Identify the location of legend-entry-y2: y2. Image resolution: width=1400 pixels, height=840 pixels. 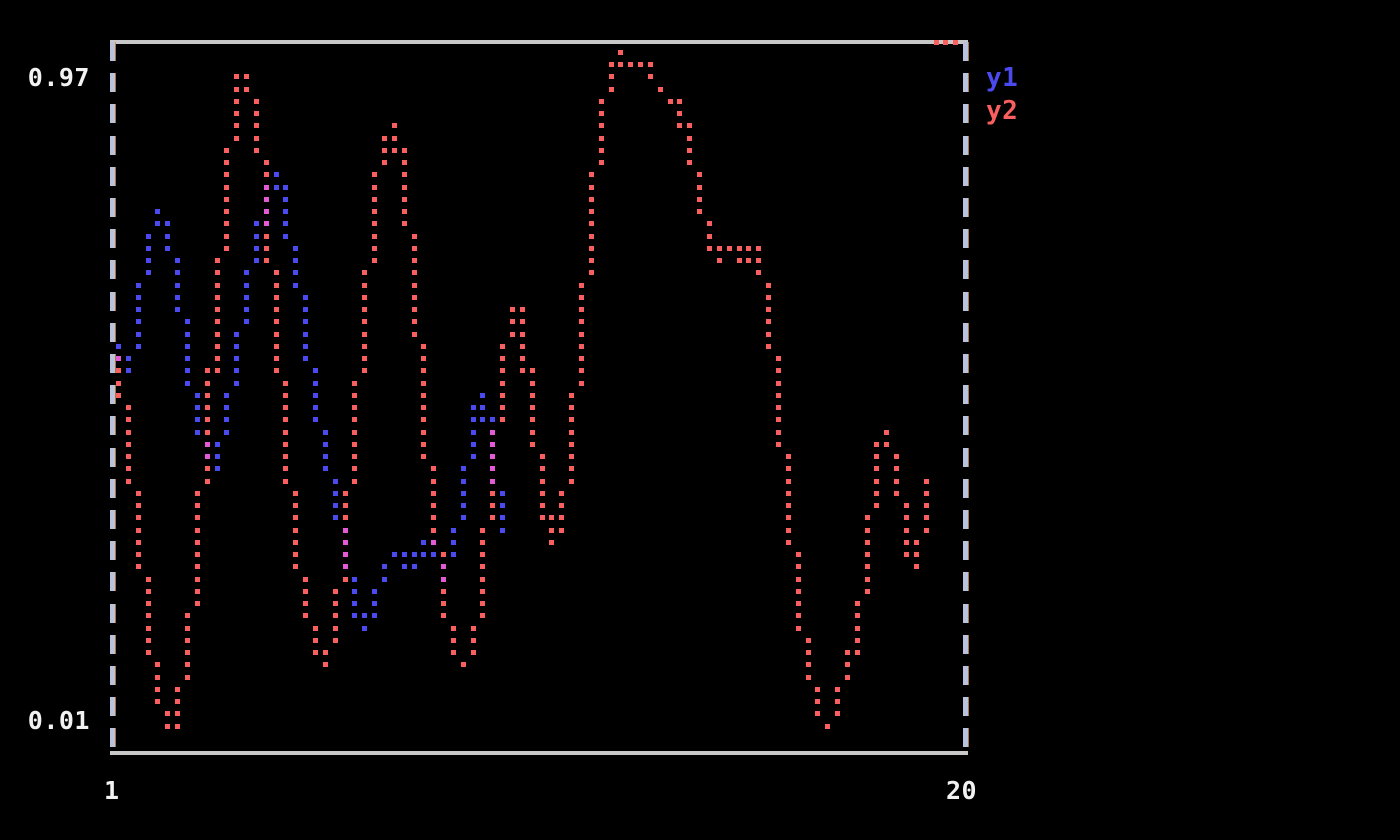
(1002, 111).